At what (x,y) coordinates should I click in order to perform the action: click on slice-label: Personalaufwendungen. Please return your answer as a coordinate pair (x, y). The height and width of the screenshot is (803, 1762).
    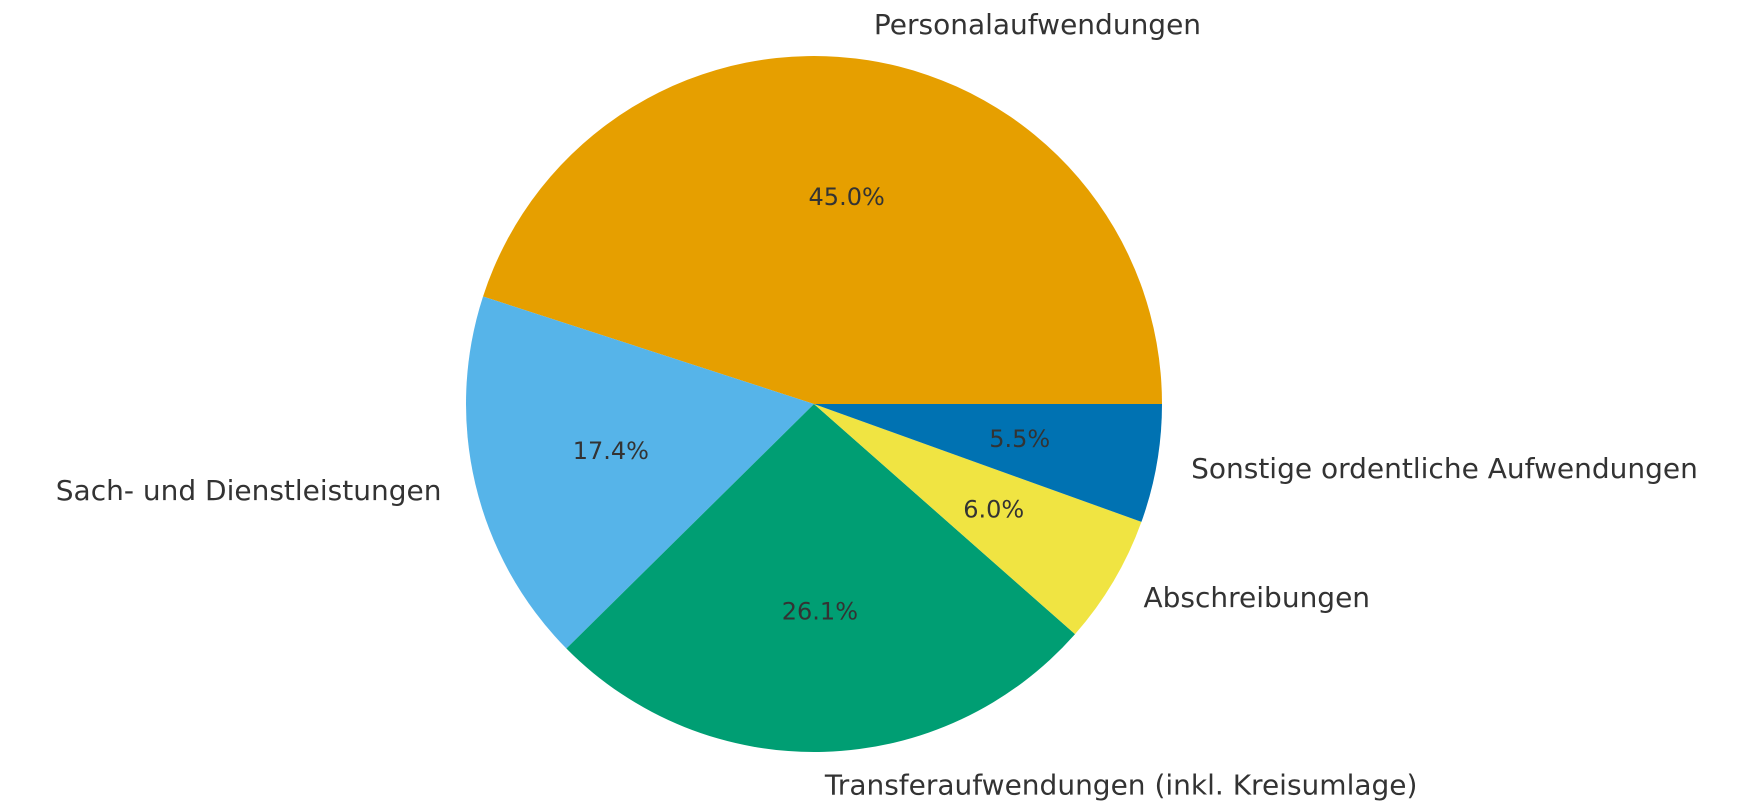
    Looking at the image, I should click on (1037, 24).